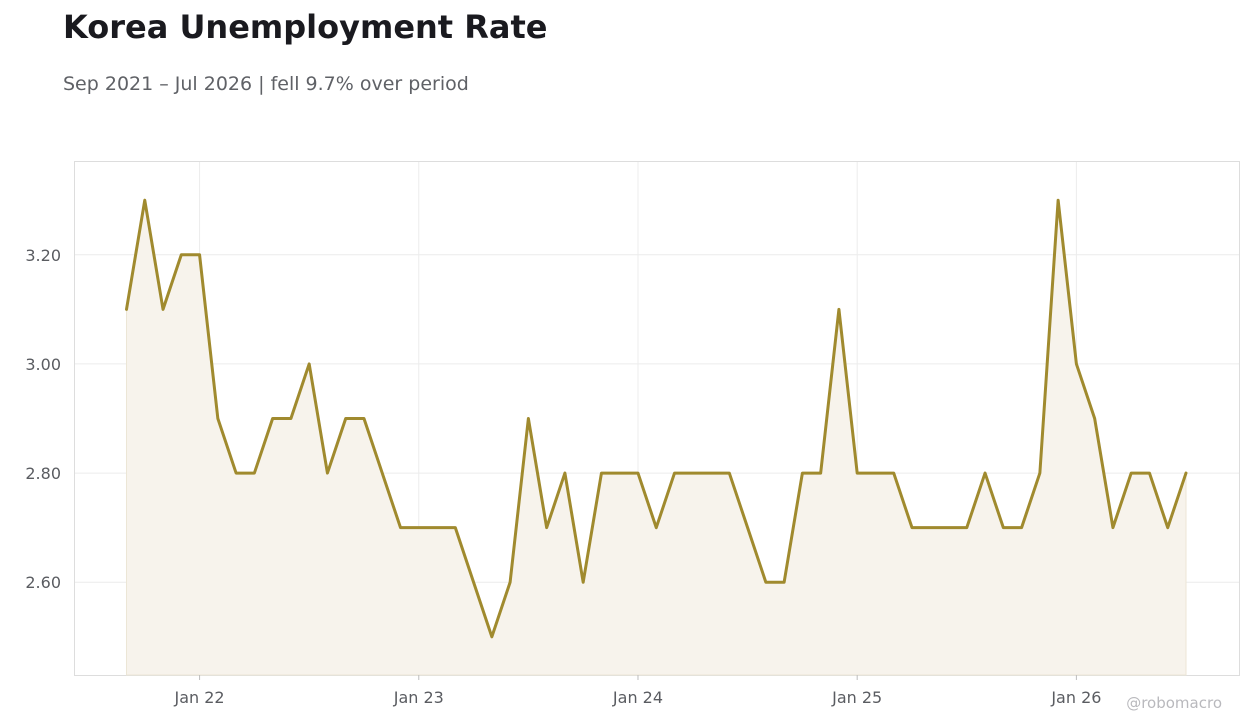  Describe the element at coordinates (305, 27) in the screenshot. I see `chart-title: Korea Unemployment Rate` at that location.